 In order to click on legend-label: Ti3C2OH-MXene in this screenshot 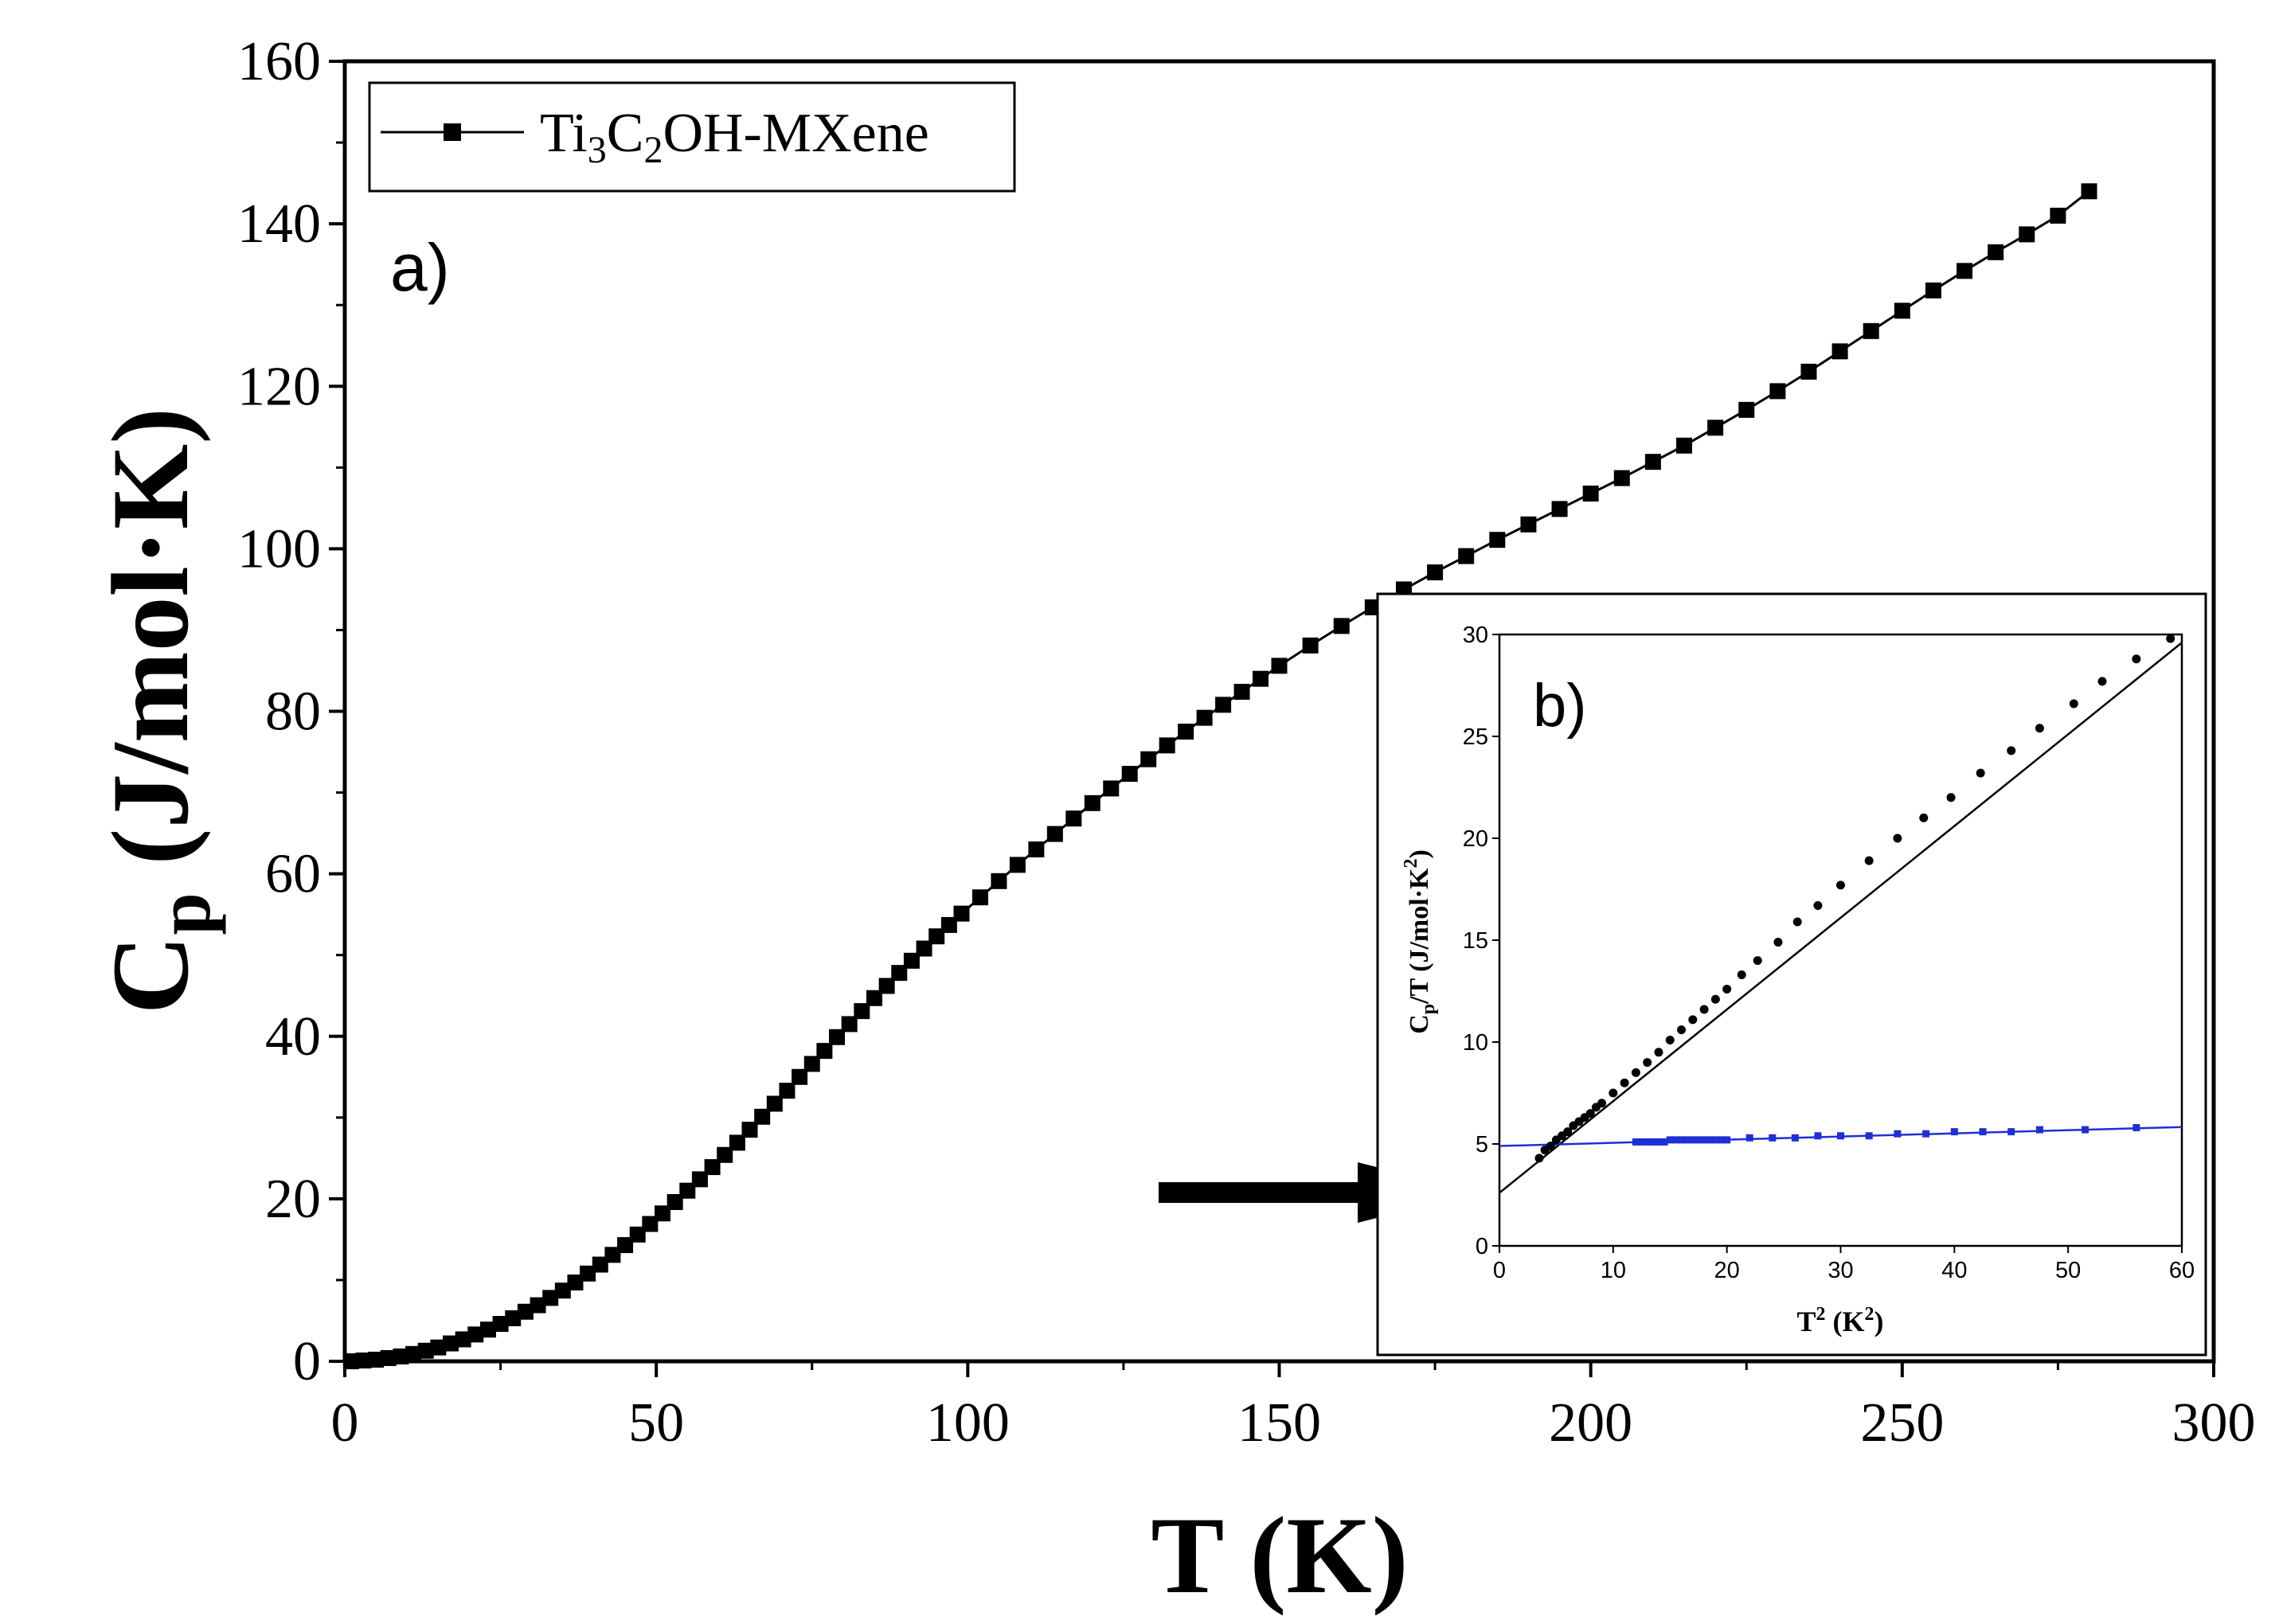, I will do `click(734, 137)`.